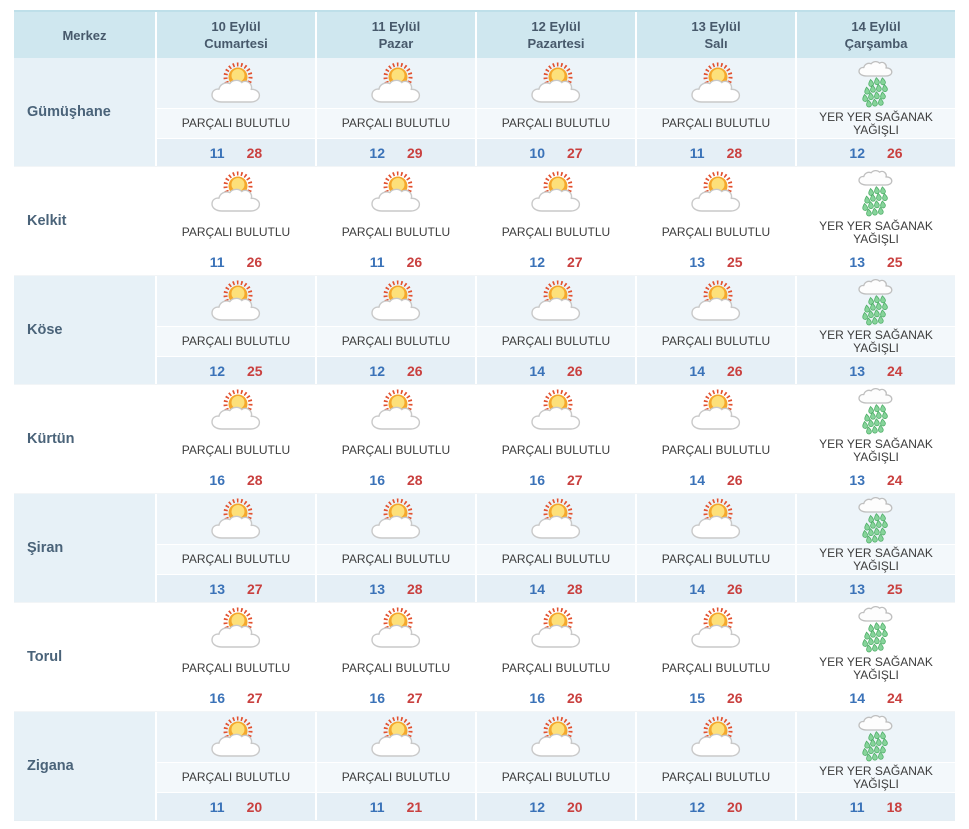 The height and width of the screenshot is (829, 969). I want to click on day-name: Pazartesi, so click(556, 43).